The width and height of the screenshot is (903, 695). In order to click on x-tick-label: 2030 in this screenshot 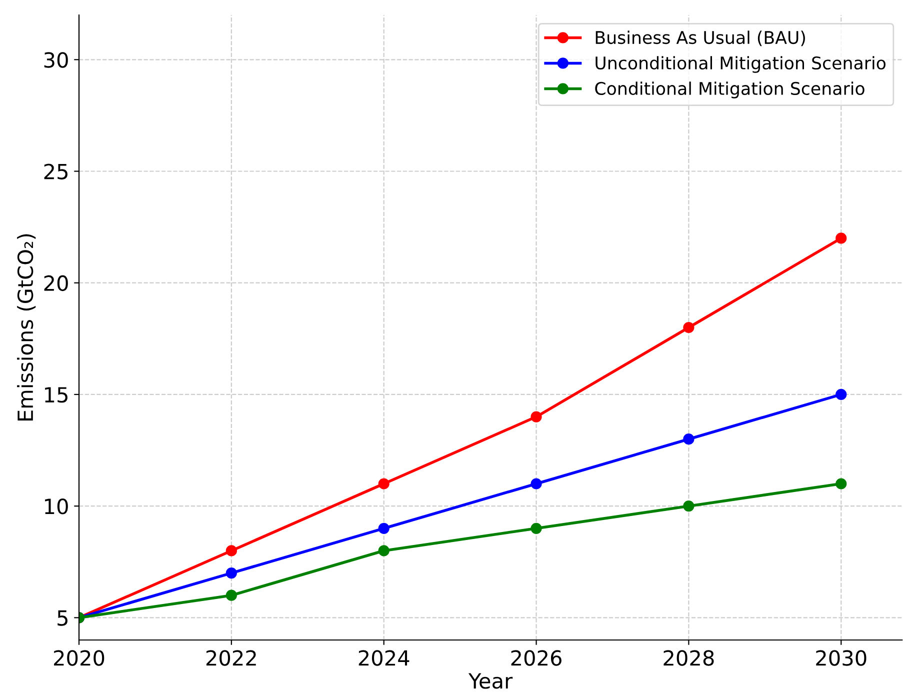, I will do `click(841, 658)`.